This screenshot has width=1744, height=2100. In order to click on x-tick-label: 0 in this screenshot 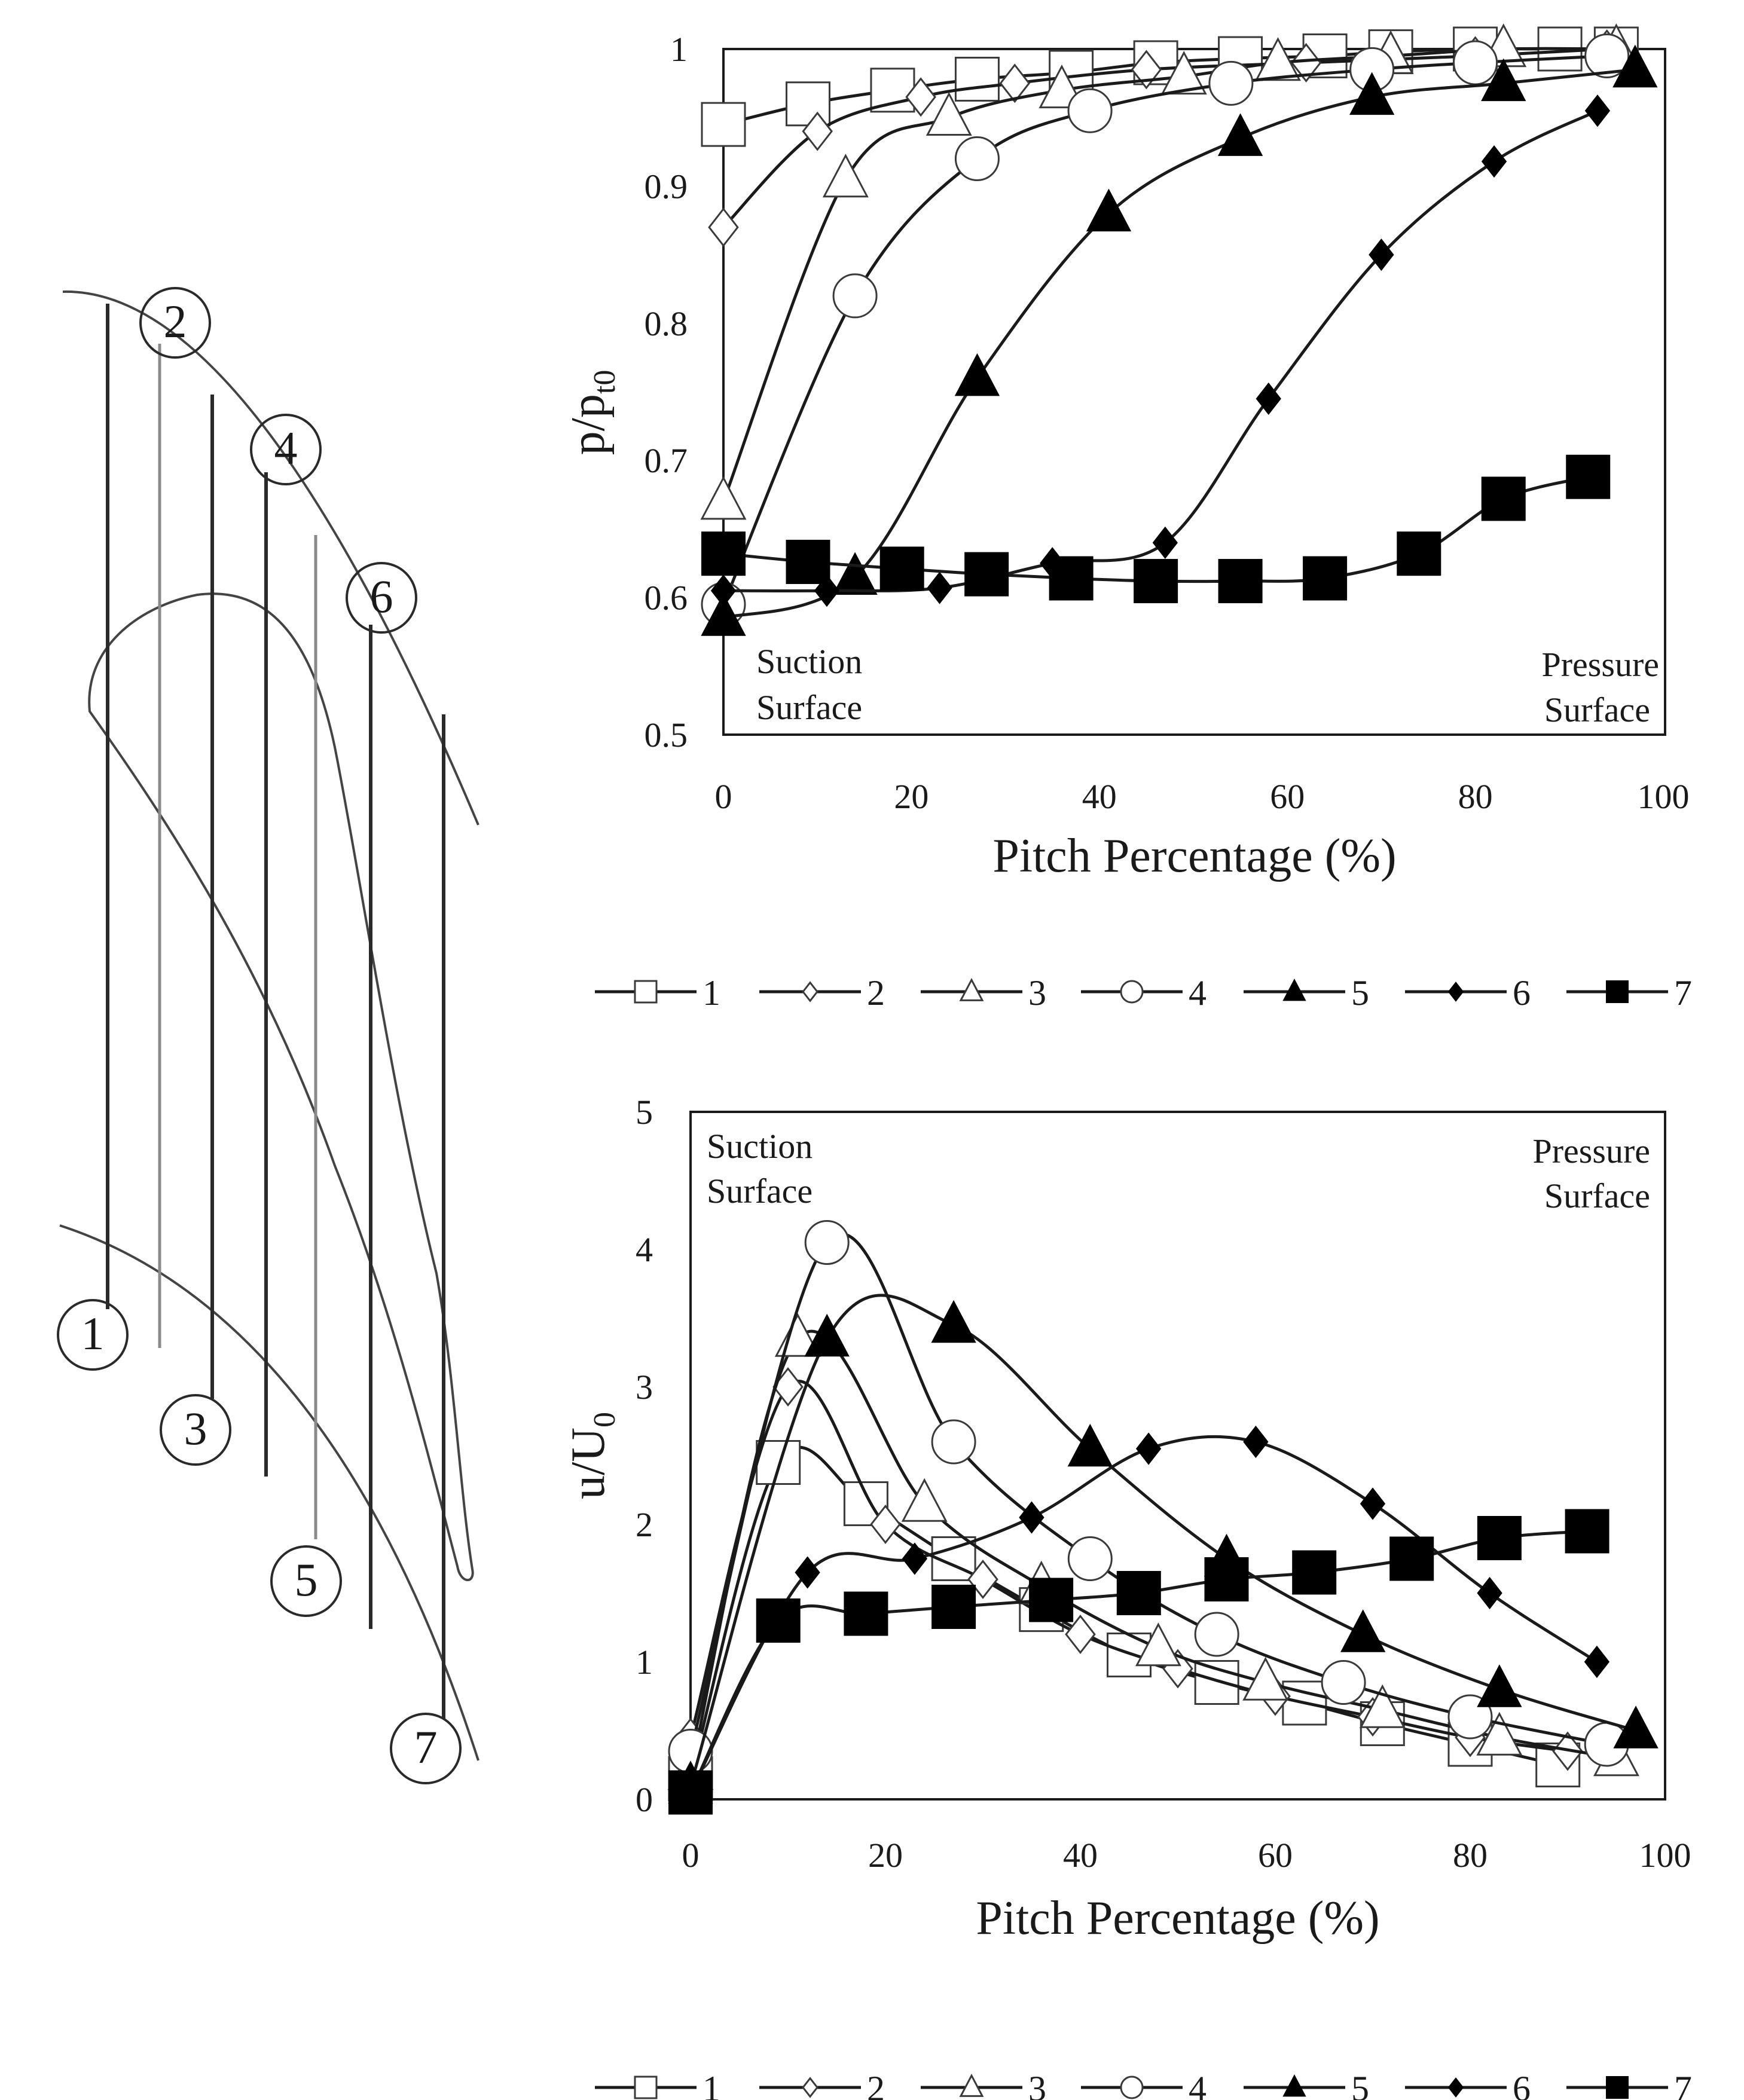, I will do `click(724, 796)`.